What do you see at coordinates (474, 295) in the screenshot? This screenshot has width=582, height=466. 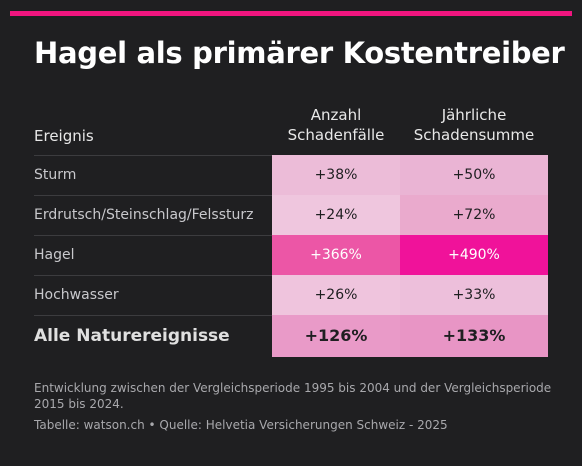 I see `cell-summe: +33%` at bounding box center [474, 295].